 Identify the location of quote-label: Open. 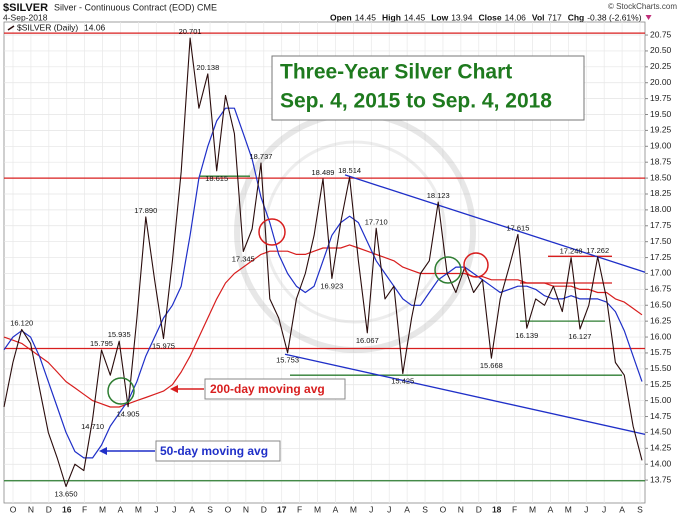
(341, 17).